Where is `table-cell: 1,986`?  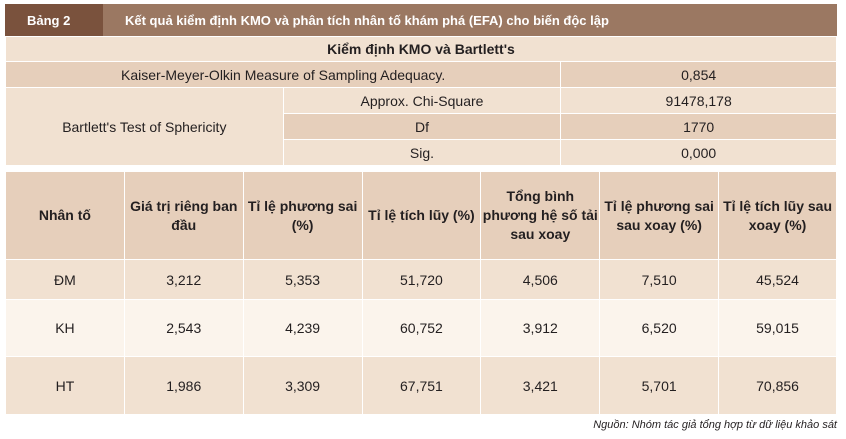 table-cell: 1,986 is located at coordinates (183, 385).